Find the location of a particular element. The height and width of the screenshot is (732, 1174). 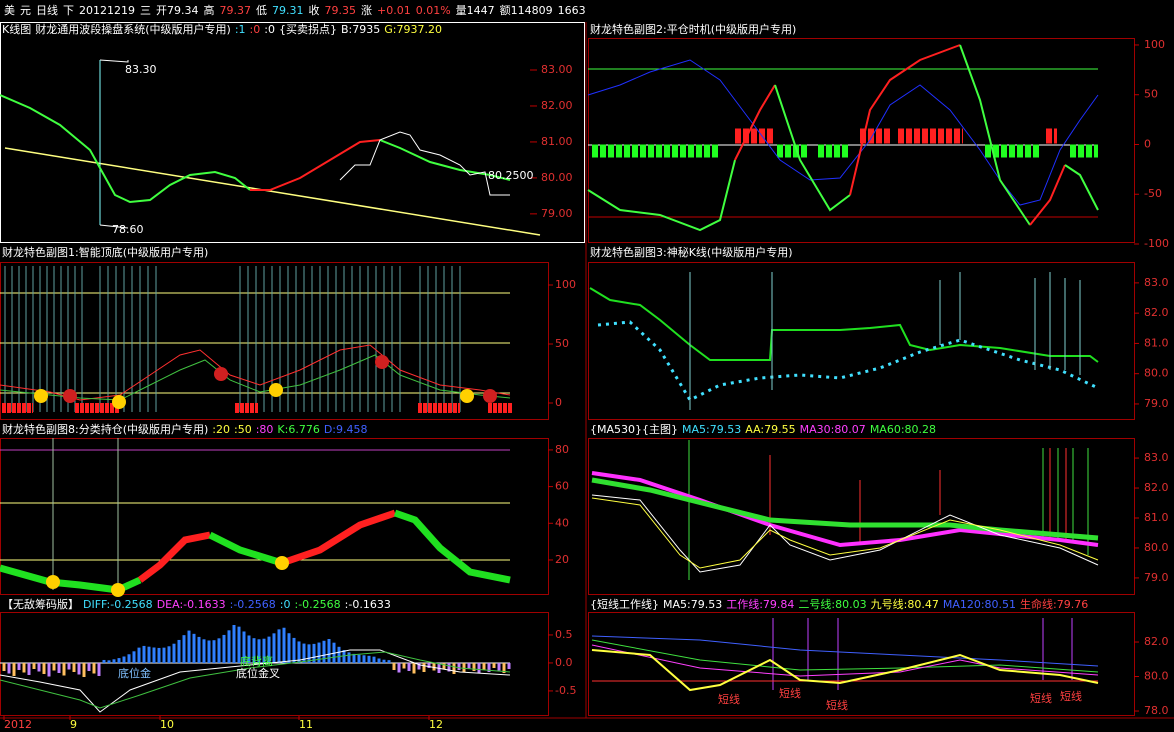

quote-item: 涨 is located at coordinates (366, 10).